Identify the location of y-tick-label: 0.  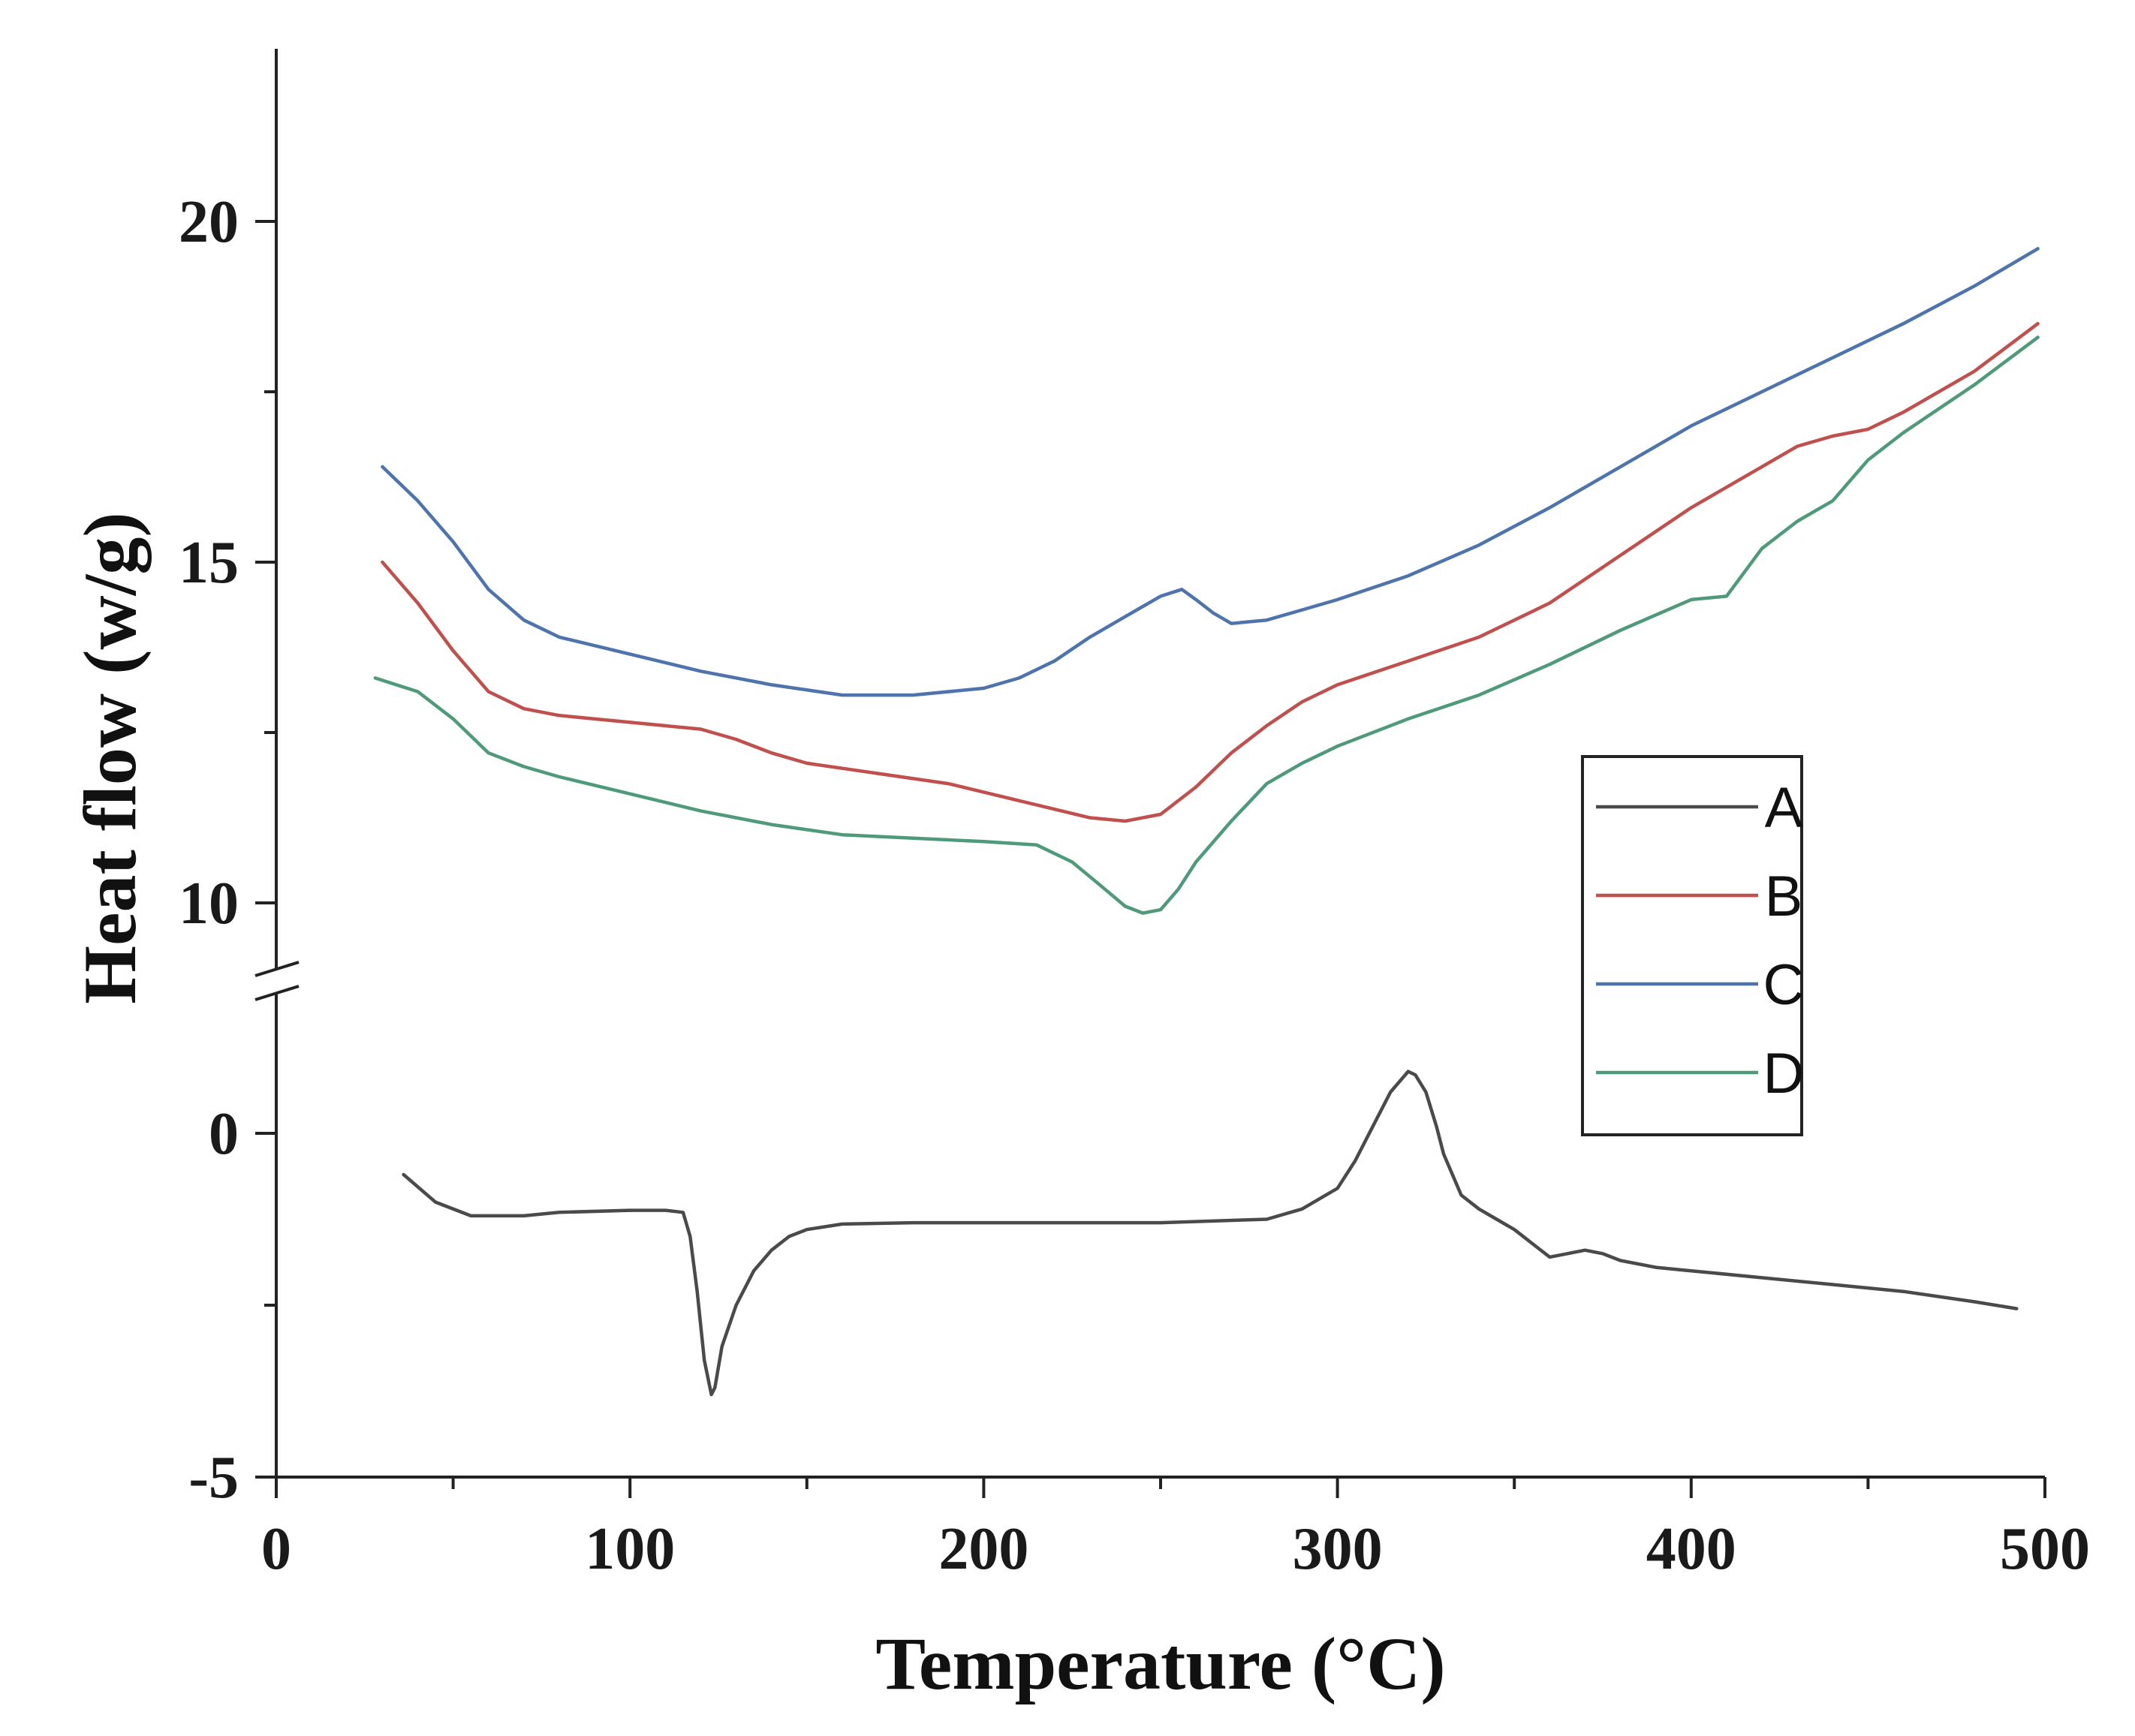
(224, 1134).